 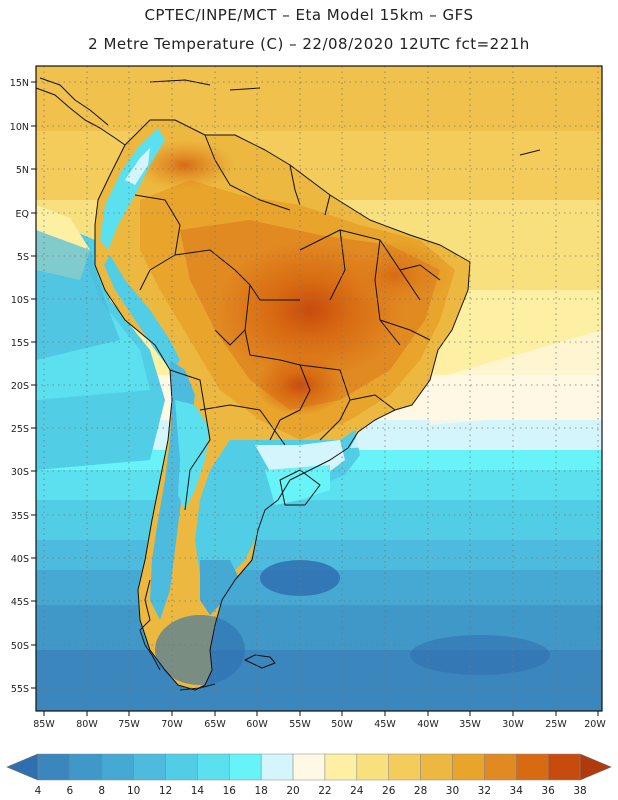 I want to click on lon-label: 25W, so click(x=556, y=724).